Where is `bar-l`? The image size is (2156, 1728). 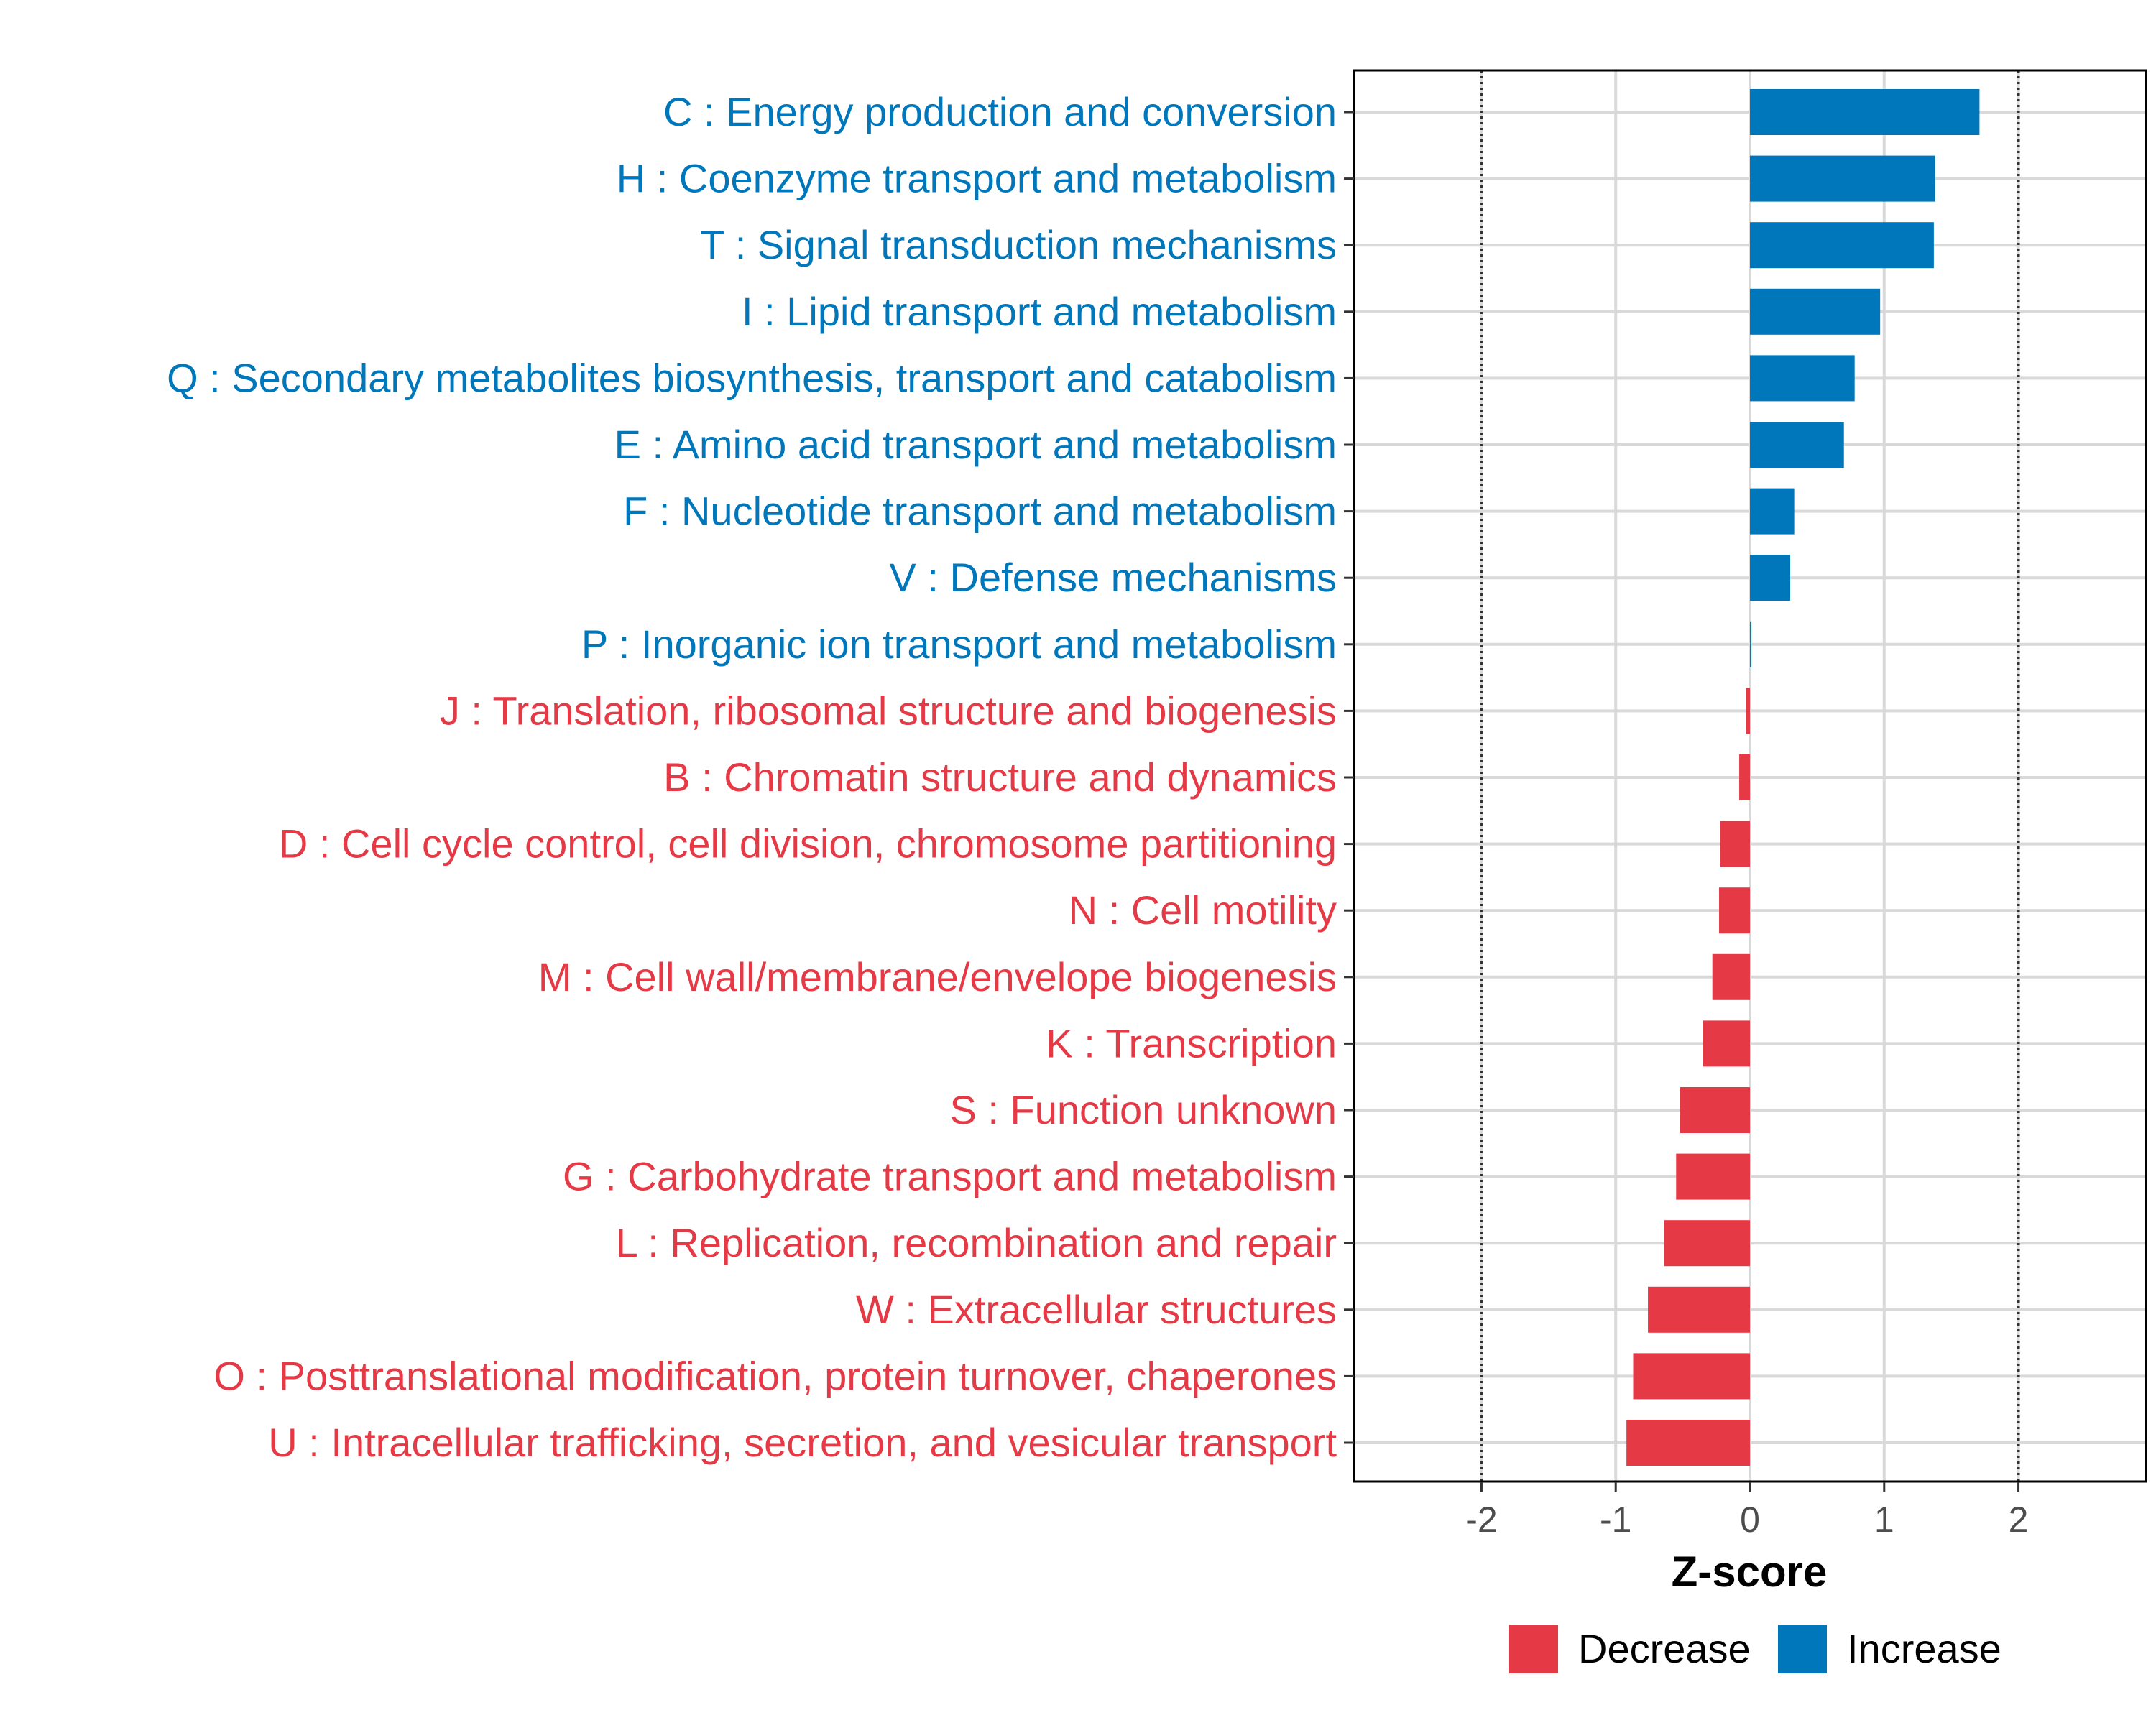
bar-l is located at coordinates (1707, 1243).